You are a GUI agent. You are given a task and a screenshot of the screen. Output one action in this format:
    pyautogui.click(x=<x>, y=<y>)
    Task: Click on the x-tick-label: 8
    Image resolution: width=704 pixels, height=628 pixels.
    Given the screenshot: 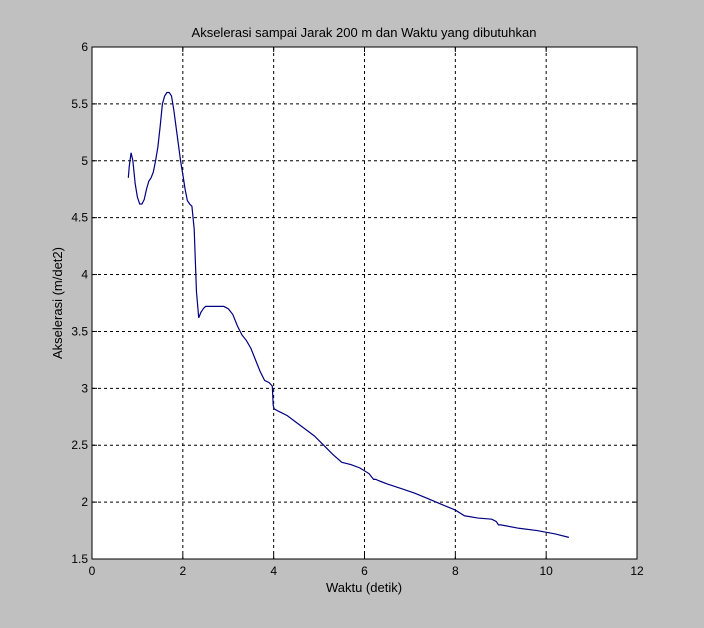 What is the action you would take?
    pyautogui.click(x=455, y=571)
    